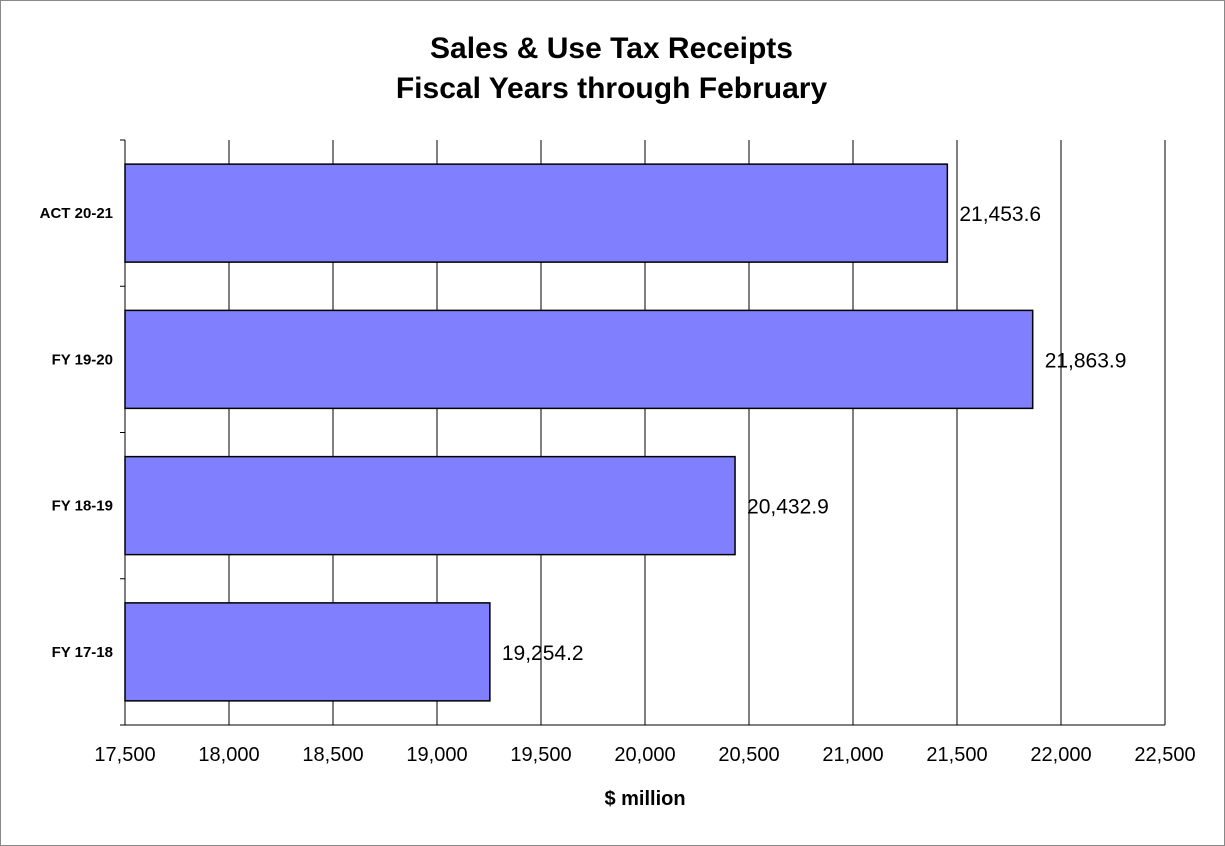  What do you see at coordinates (748, 755) in the screenshot?
I see `x-tick-label: 20,500` at bounding box center [748, 755].